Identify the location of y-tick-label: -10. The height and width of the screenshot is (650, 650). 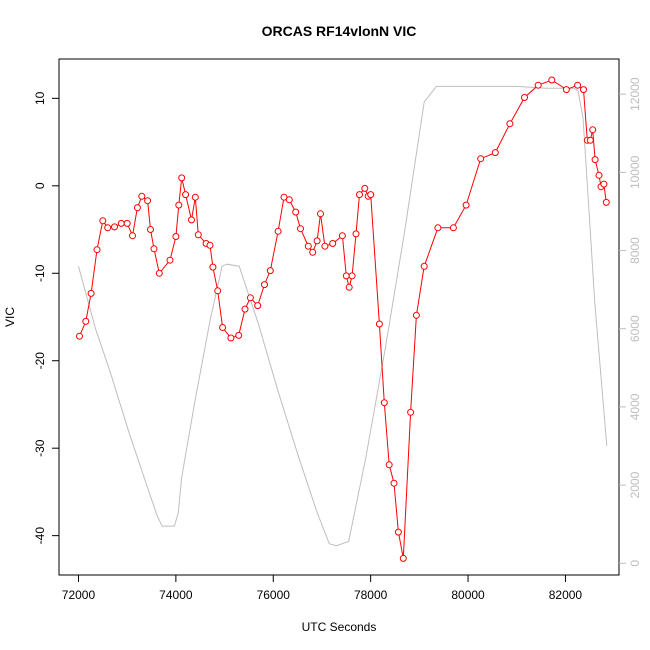
(40, 273).